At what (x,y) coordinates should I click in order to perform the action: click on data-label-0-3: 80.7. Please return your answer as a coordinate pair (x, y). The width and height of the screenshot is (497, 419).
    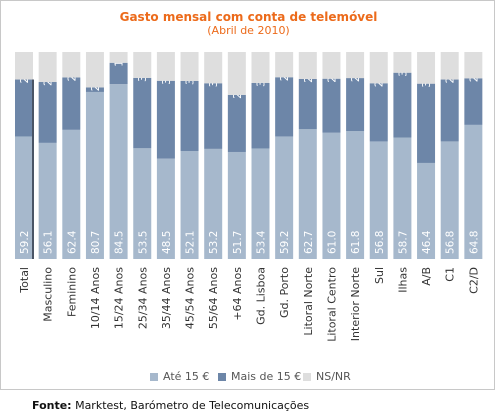
    Looking at the image, I should click on (96, 242).